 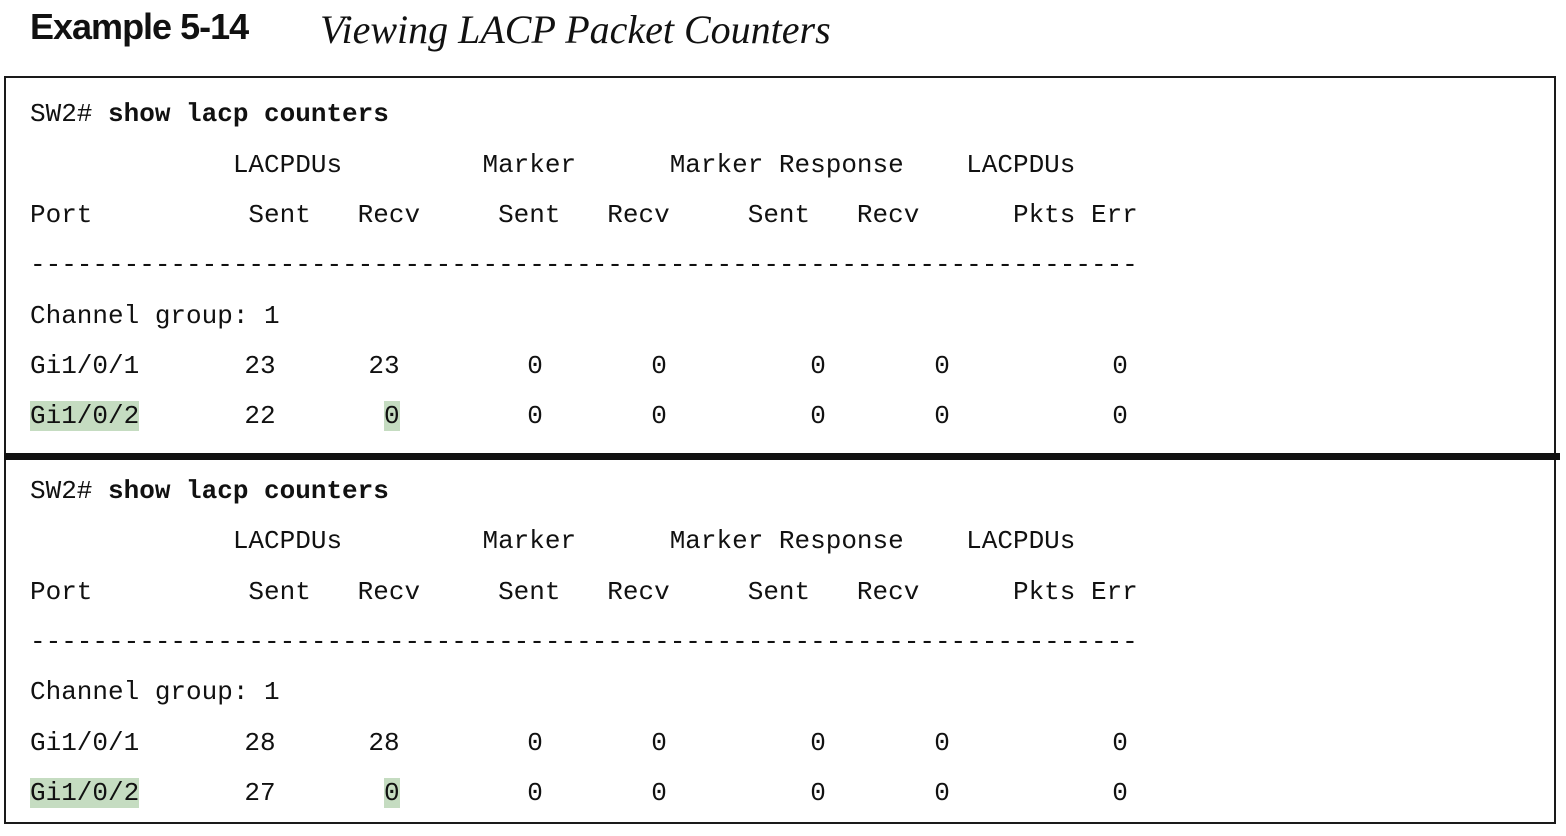 I want to click on table-row: Gi1/0/2 27 0 0 0 0 0 0, so click(x=650, y=793).